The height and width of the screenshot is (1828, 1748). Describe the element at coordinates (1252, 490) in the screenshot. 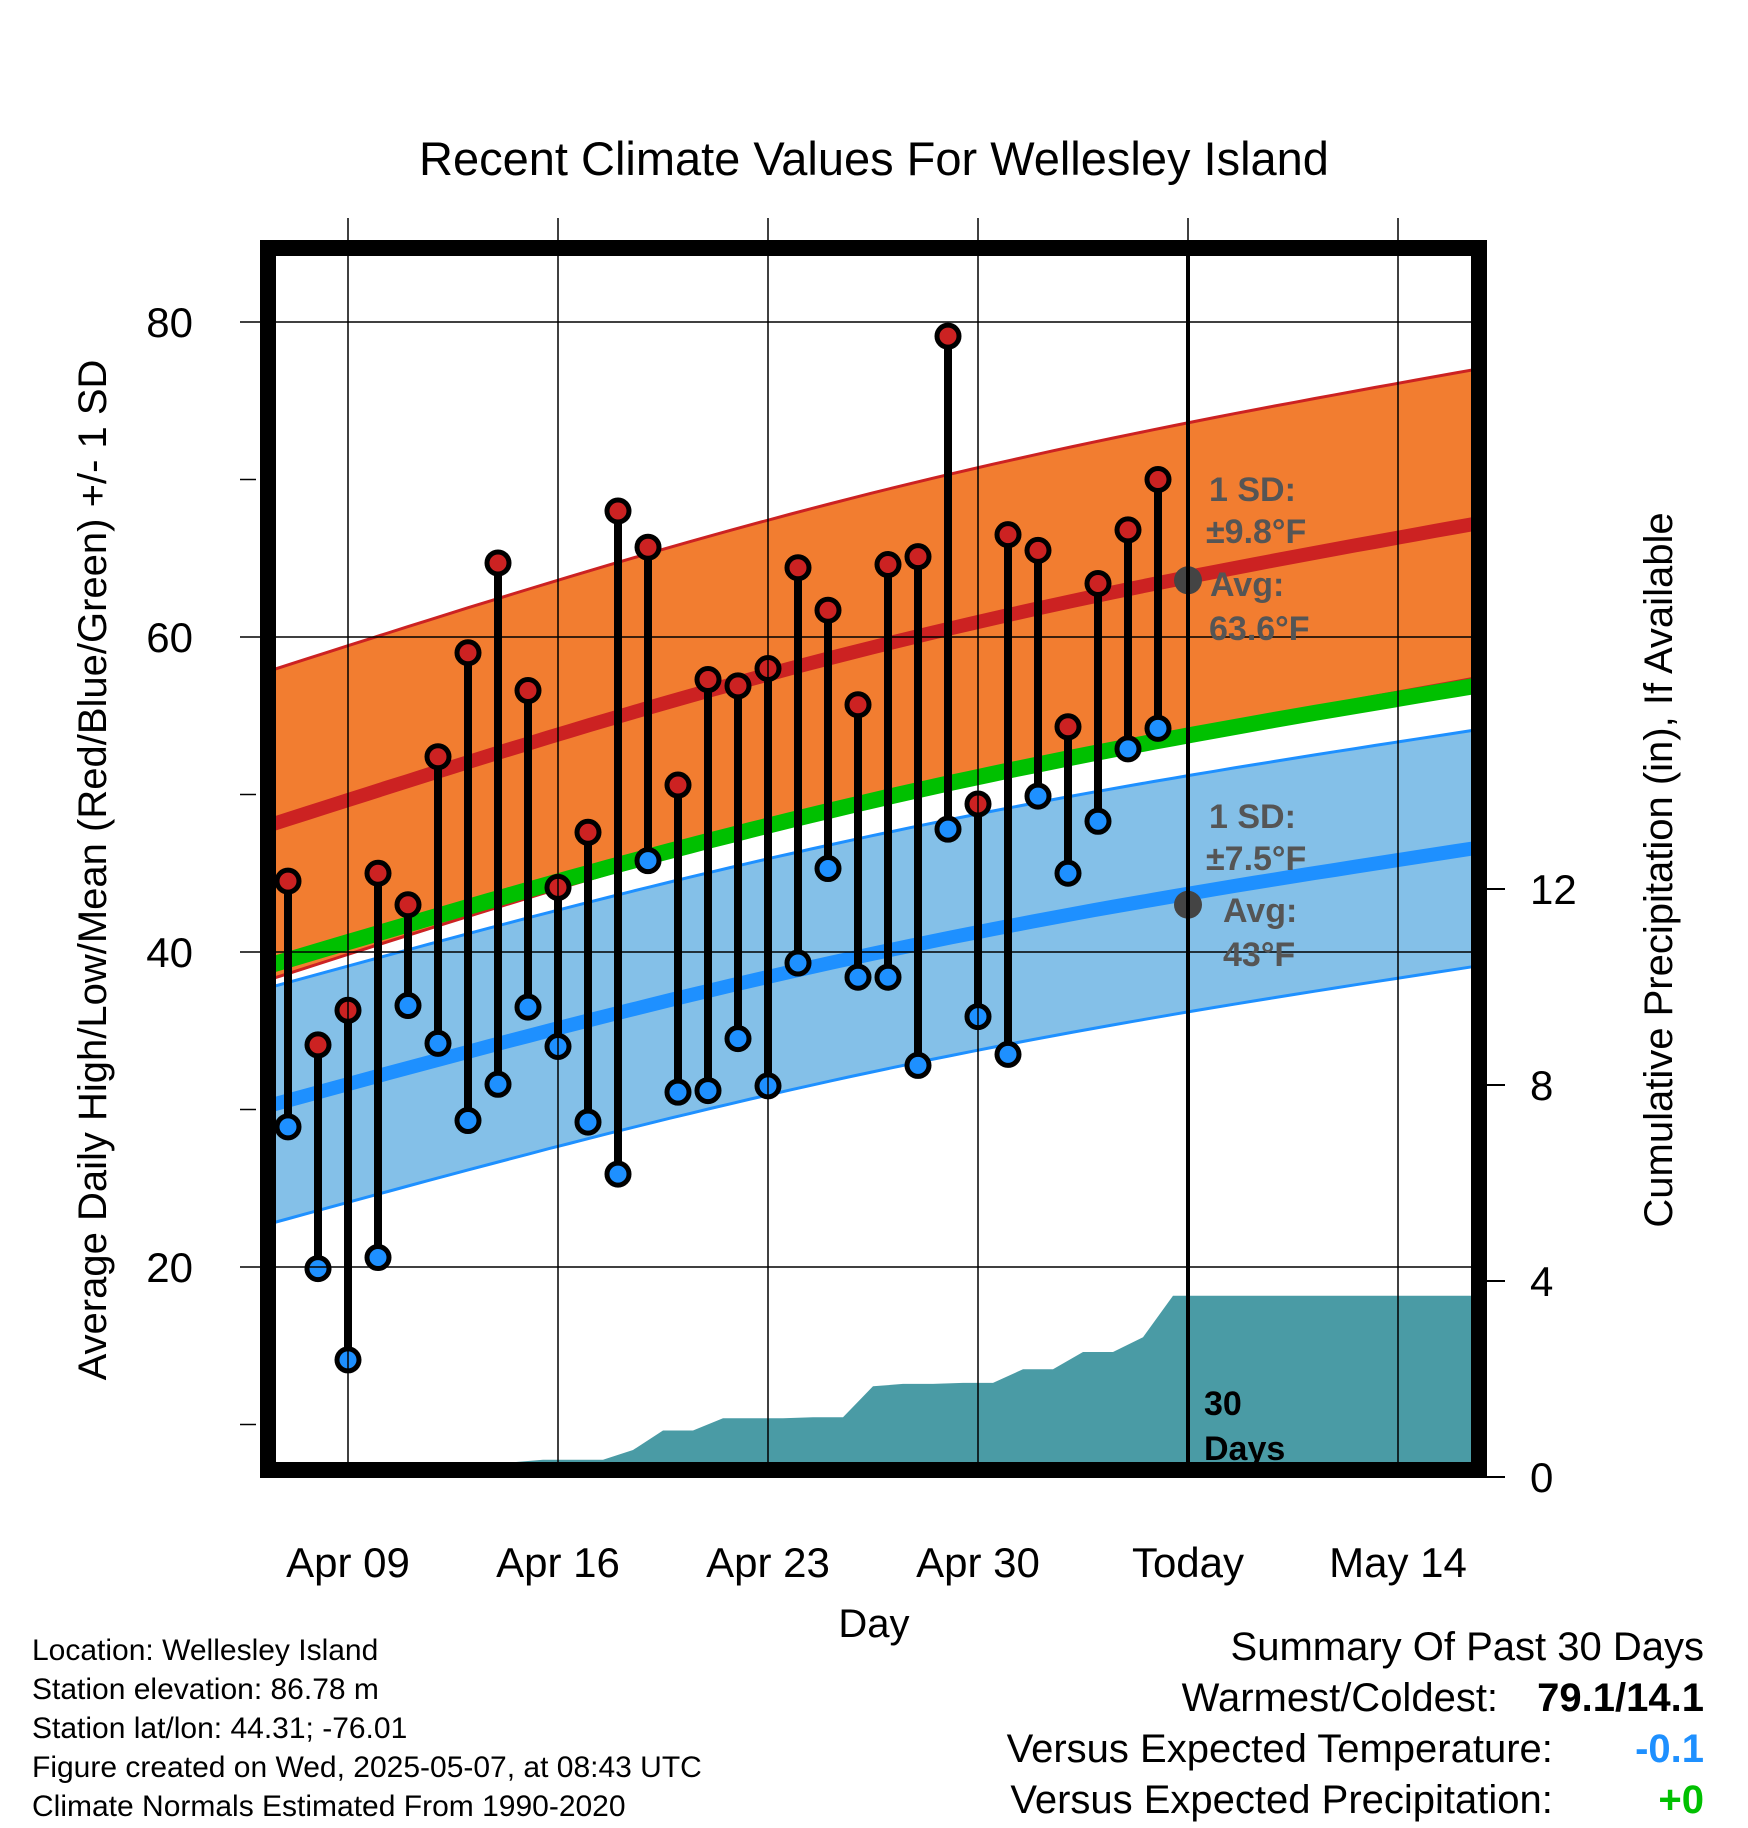

I see `high-sd-label: 1 SD:` at that location.